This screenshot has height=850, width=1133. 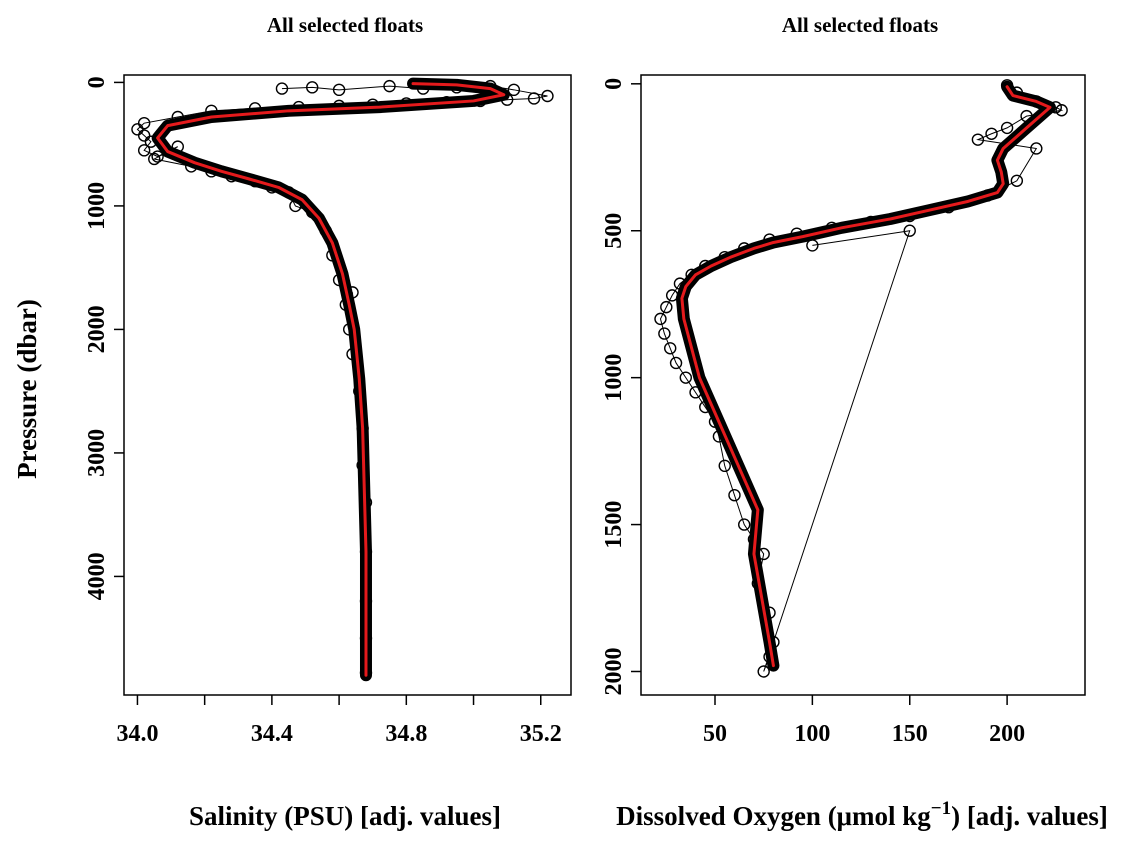 What do you see at coordinates (860, 25) in the screenshot?
I see `oxygen-chart-title: All selected floats` at bounding box center [860, 25].